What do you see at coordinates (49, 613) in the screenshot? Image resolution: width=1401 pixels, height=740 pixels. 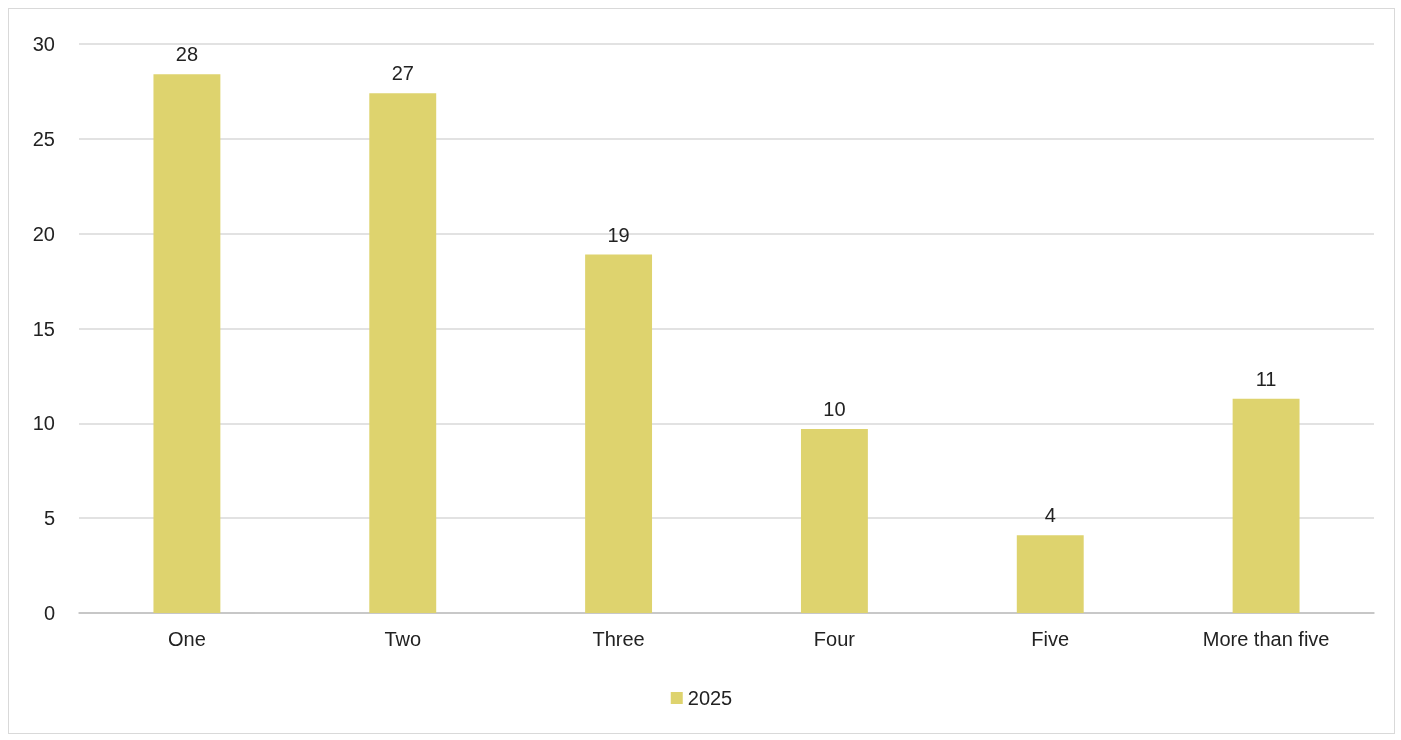 I see `y-tick-label: 0` at bounding box center [49, 613].